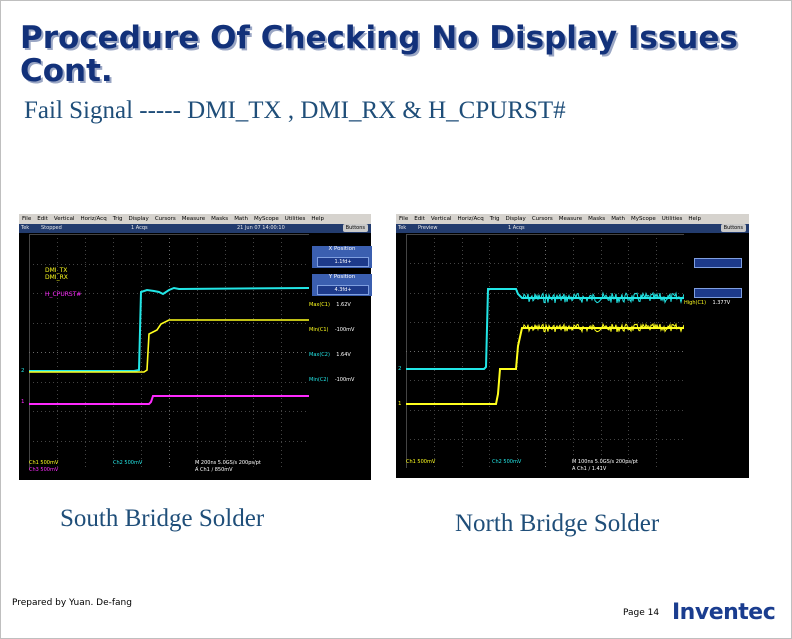  What do you see at coordinates (428, 228) in the screenshot?
I see `scope-state: Preview` at bounding box center [428, 228].